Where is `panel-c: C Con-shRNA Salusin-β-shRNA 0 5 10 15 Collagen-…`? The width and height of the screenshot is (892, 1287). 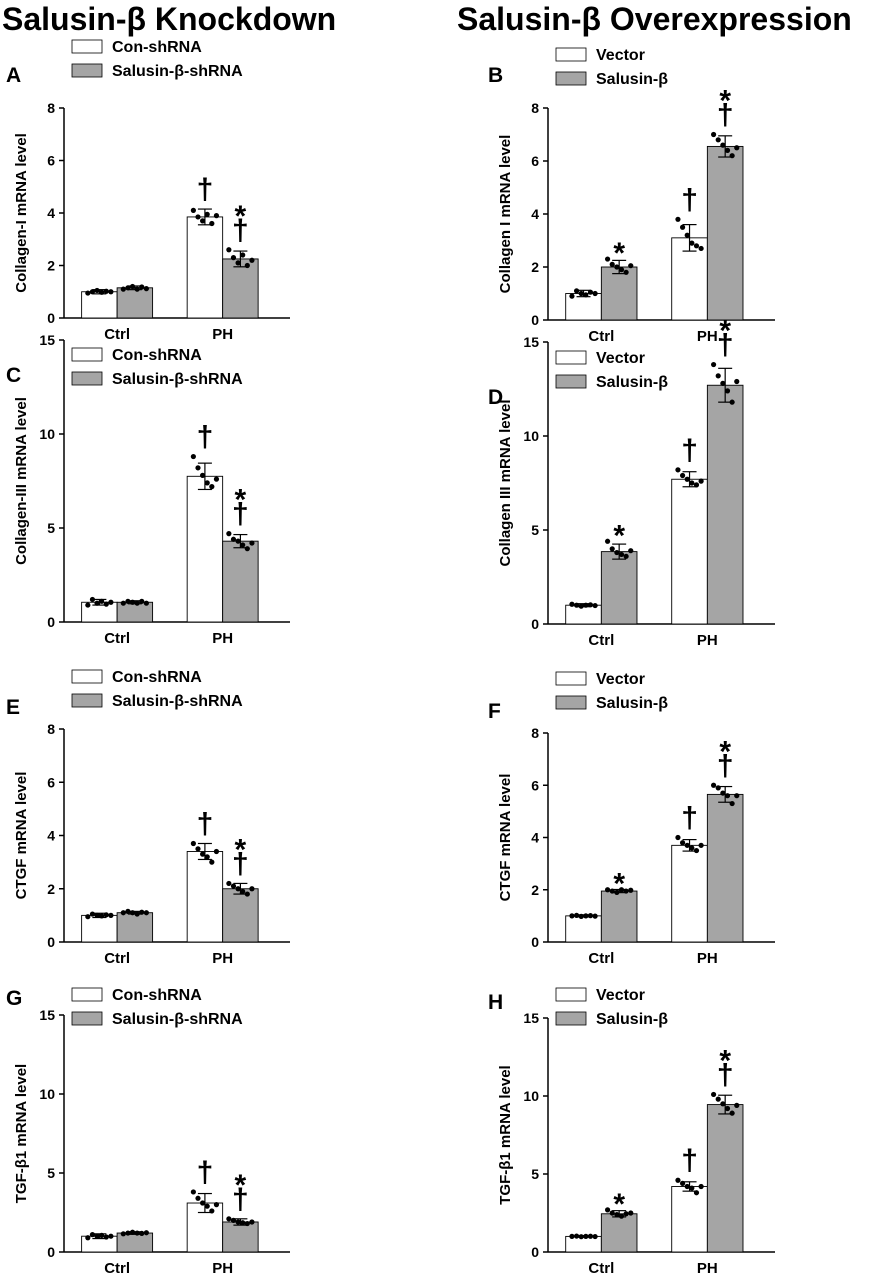
panel-c: C Con-shRNA Salusin-β-shRNA 0 5 10 15 Collagen-… is located at coordinates (148, 489).